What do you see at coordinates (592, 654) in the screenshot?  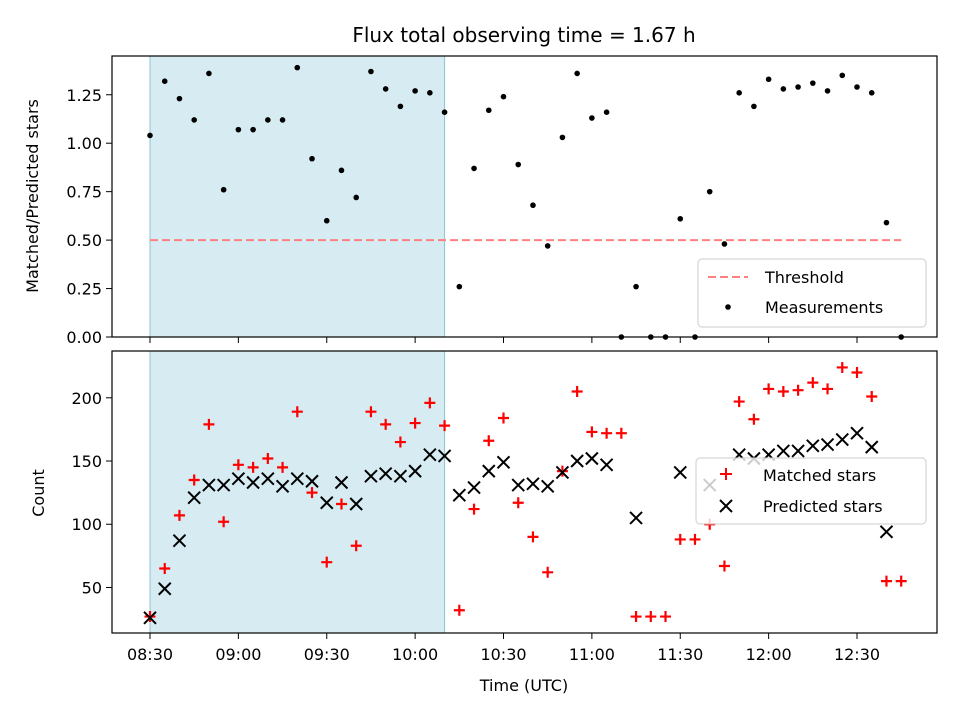 I see `bottom-x-tick-label-5: 11:00` at bounding box center [592, 654].